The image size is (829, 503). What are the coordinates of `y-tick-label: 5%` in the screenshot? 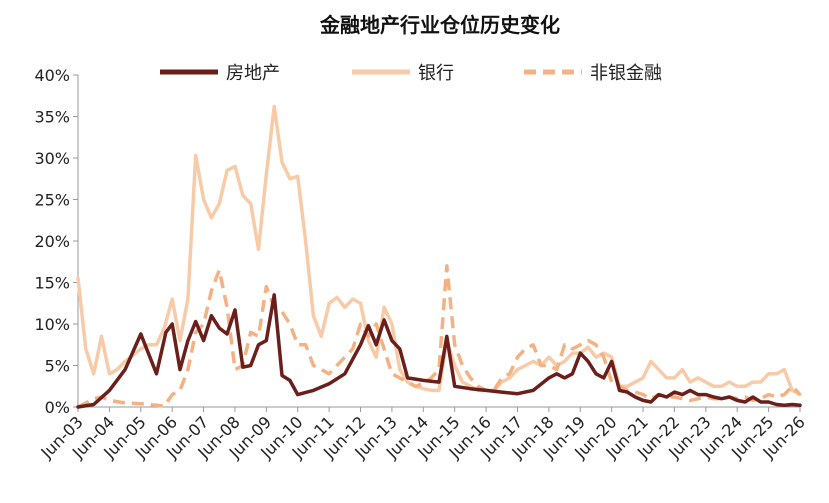 It's located at (57, 366).